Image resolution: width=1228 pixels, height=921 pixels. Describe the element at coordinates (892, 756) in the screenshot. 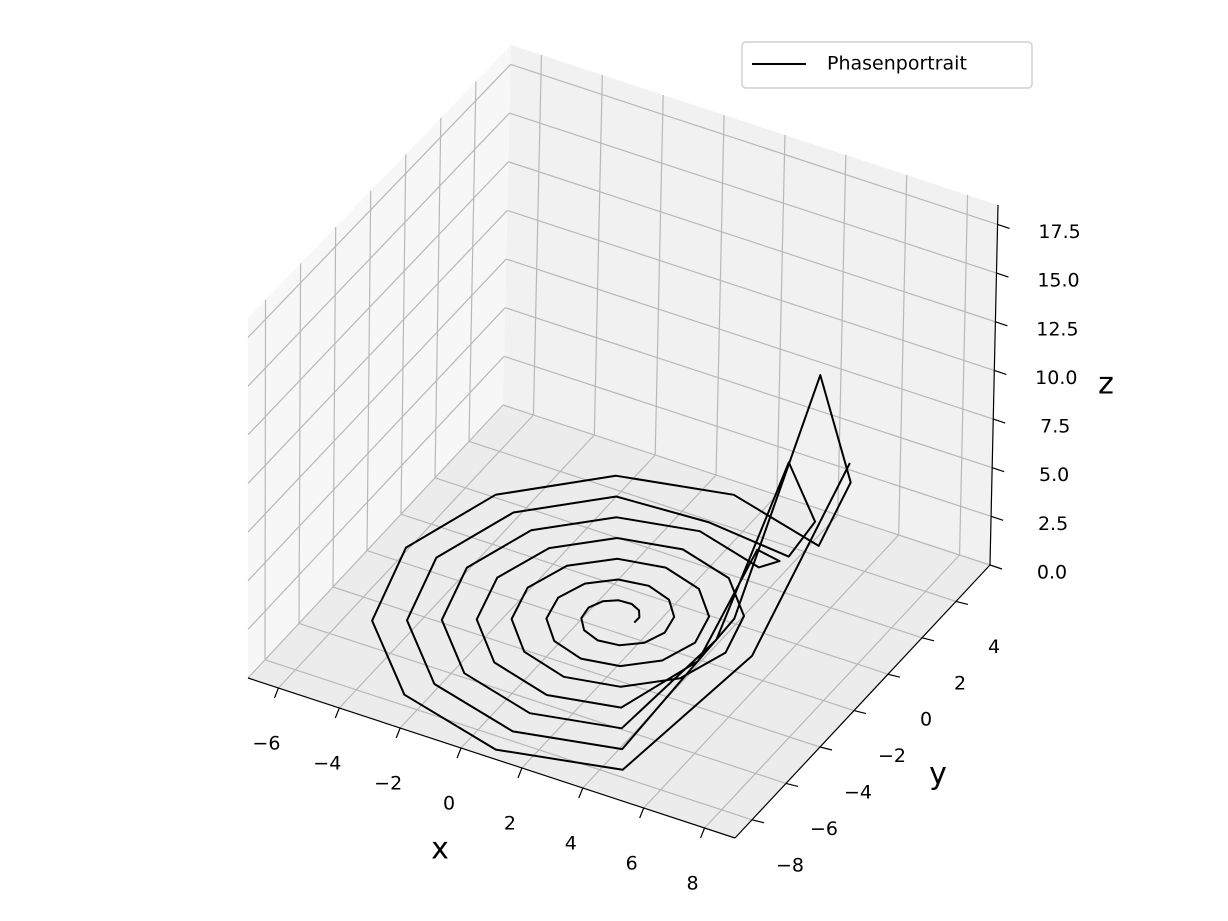

I see `y-tick-label: −2` at that location.